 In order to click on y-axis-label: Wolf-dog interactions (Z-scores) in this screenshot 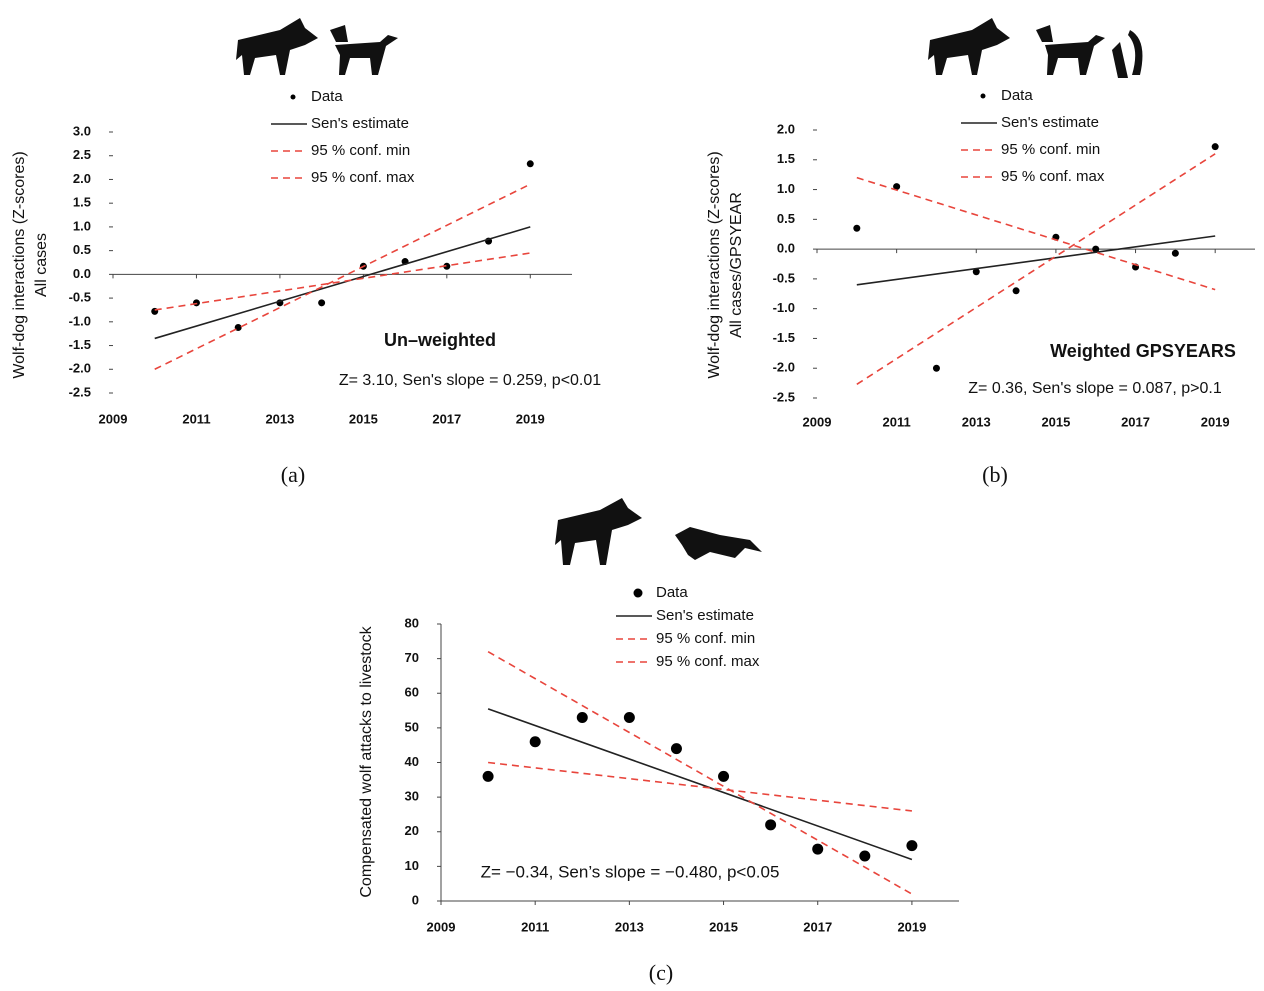, I will do `click(19, 264)`.